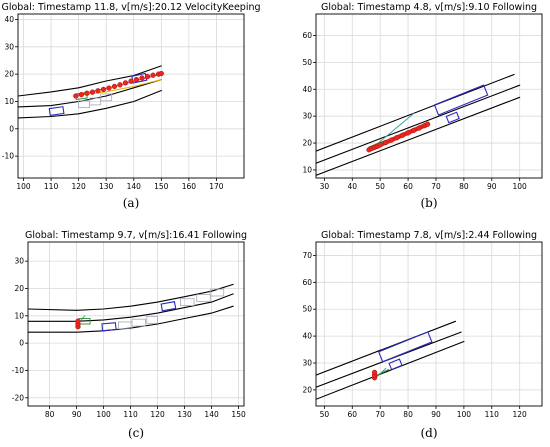 The width and height of the screenshot is (550, 447). What do you see at coordinates (18, 397) in the screenshot?
I see `y-tick-label: -20` at bounding box center [18, 397].